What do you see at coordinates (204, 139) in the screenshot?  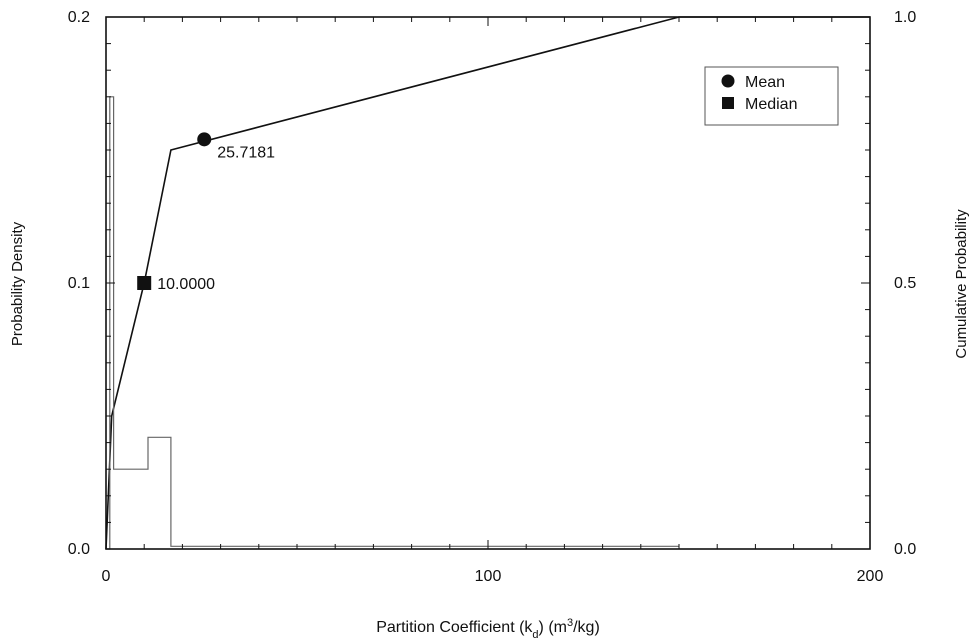 I see `mean-marker` at bounding box center [204, 139].